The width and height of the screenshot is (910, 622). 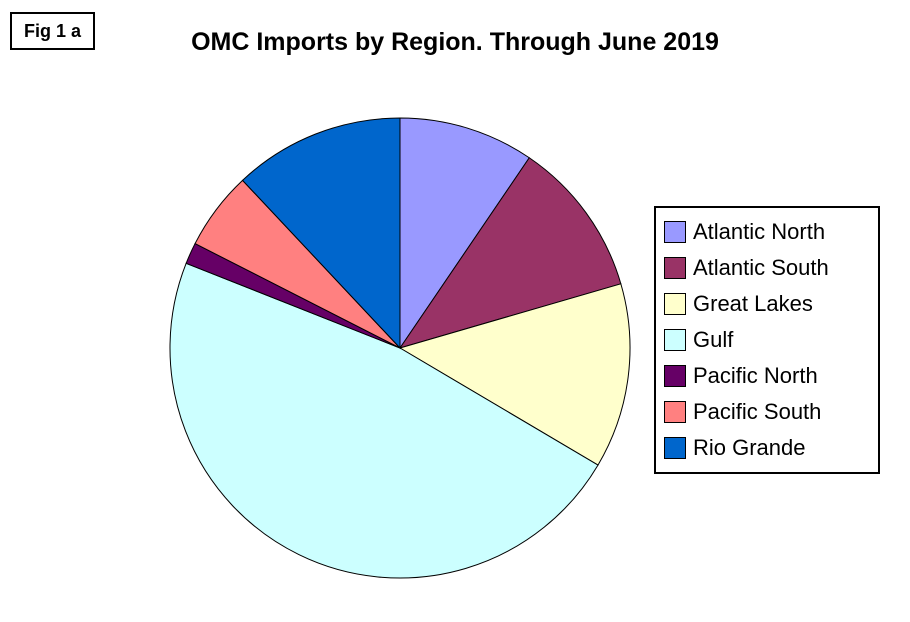 What do you see at coordinates (757, 411) in the screenshot?
I see `legend-label: Pacific South` at bounding box center [757, 411].